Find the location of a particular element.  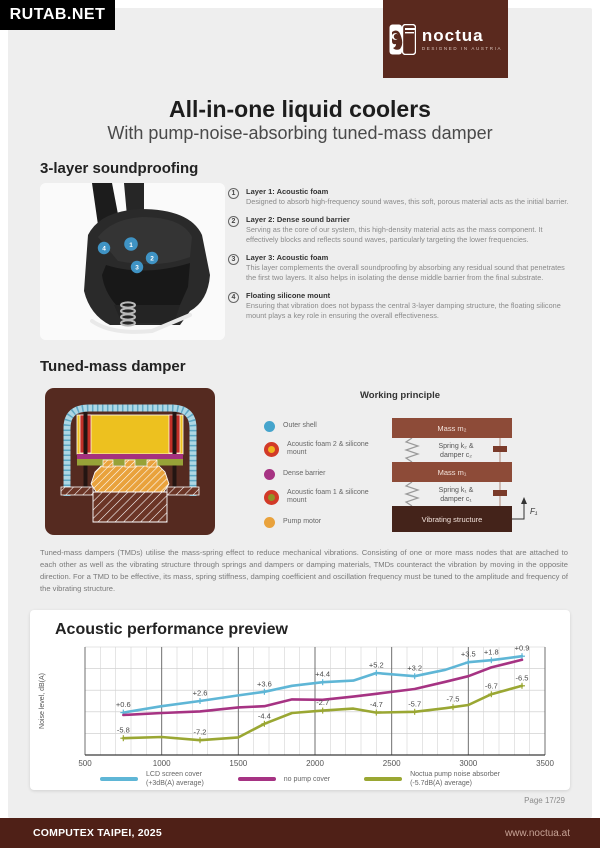

data-label: -5.8 is located at coordinates (123, 730).